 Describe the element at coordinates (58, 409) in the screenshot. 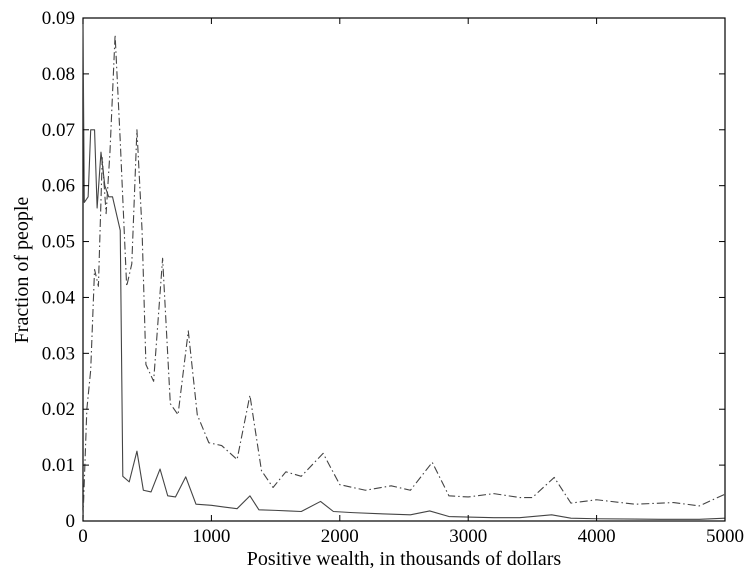

I see `y-tick-label: 0.02` at that location.